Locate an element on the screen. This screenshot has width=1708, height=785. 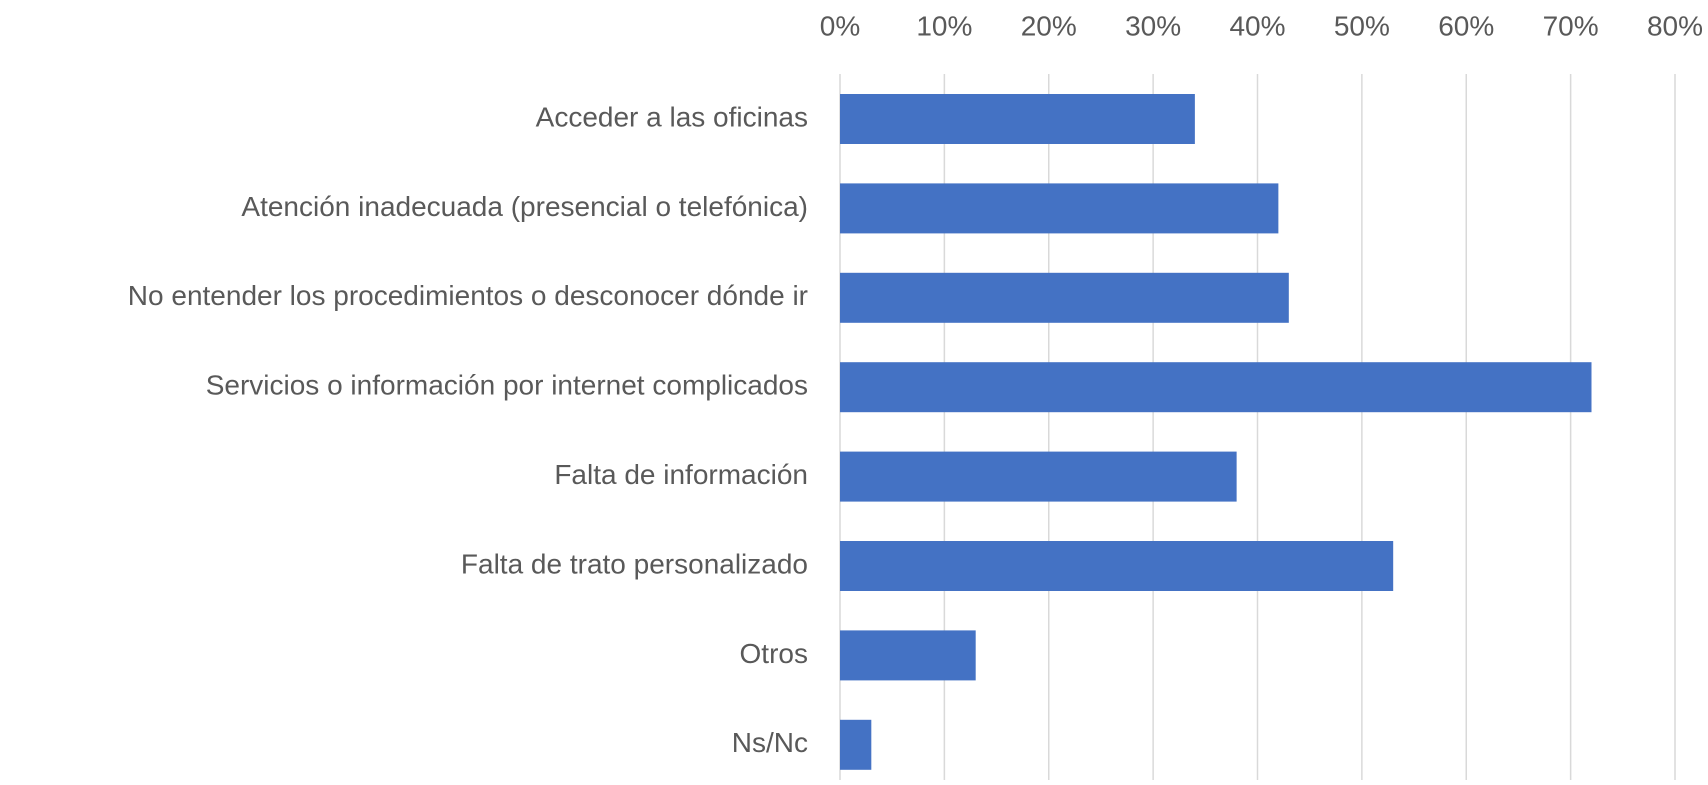
x-tick-label: 10% is located at coordinates (944, 25).